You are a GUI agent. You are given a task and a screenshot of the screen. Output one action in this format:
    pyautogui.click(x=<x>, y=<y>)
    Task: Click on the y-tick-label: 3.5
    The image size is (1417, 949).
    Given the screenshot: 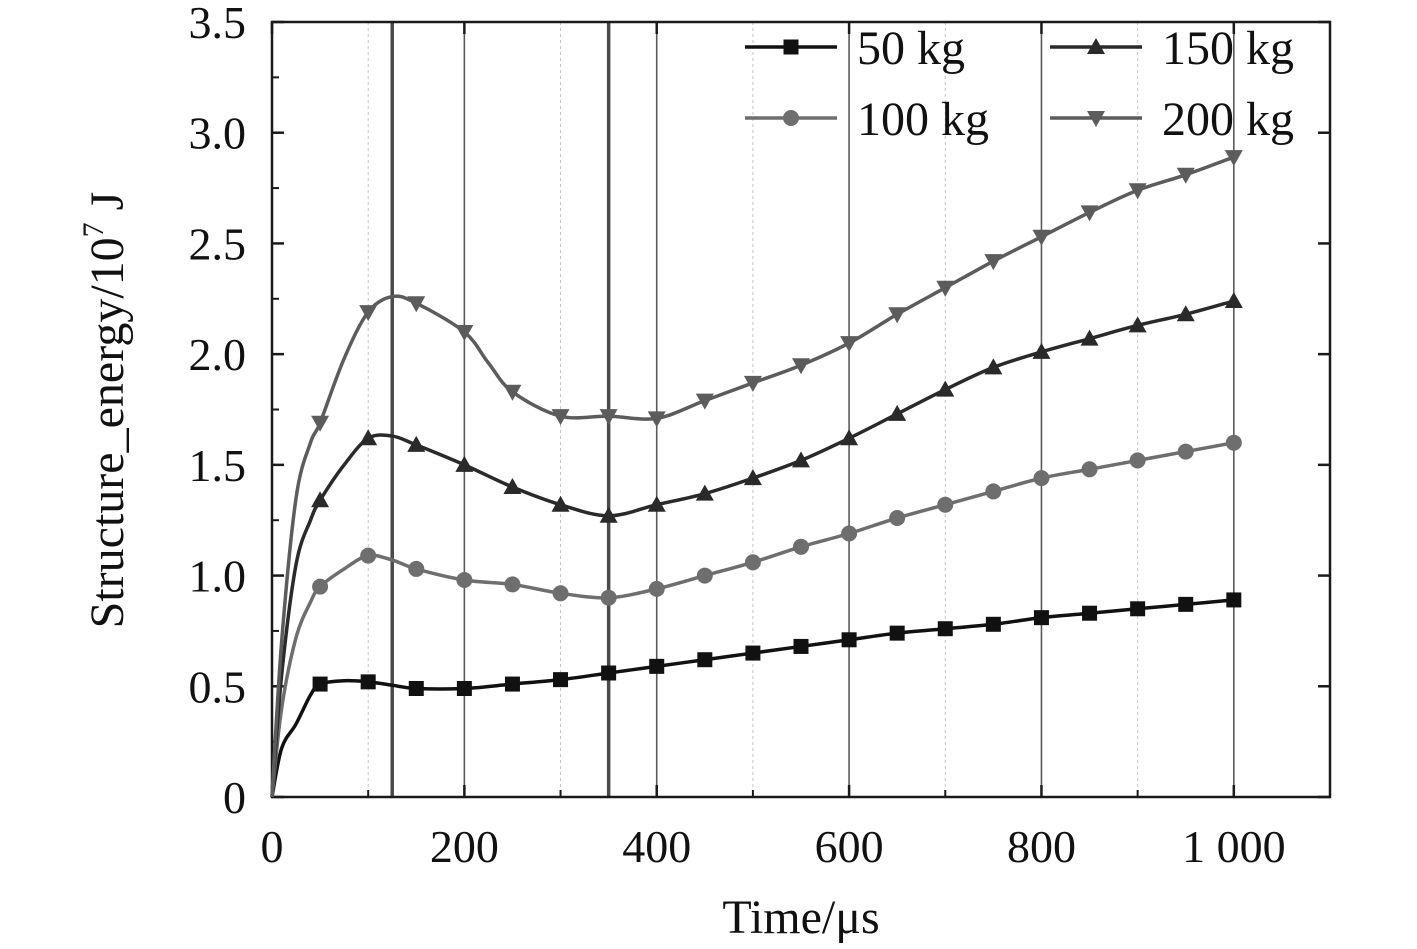 What is the action you would take?
    pyautogui.click(x=218, y=24)
    